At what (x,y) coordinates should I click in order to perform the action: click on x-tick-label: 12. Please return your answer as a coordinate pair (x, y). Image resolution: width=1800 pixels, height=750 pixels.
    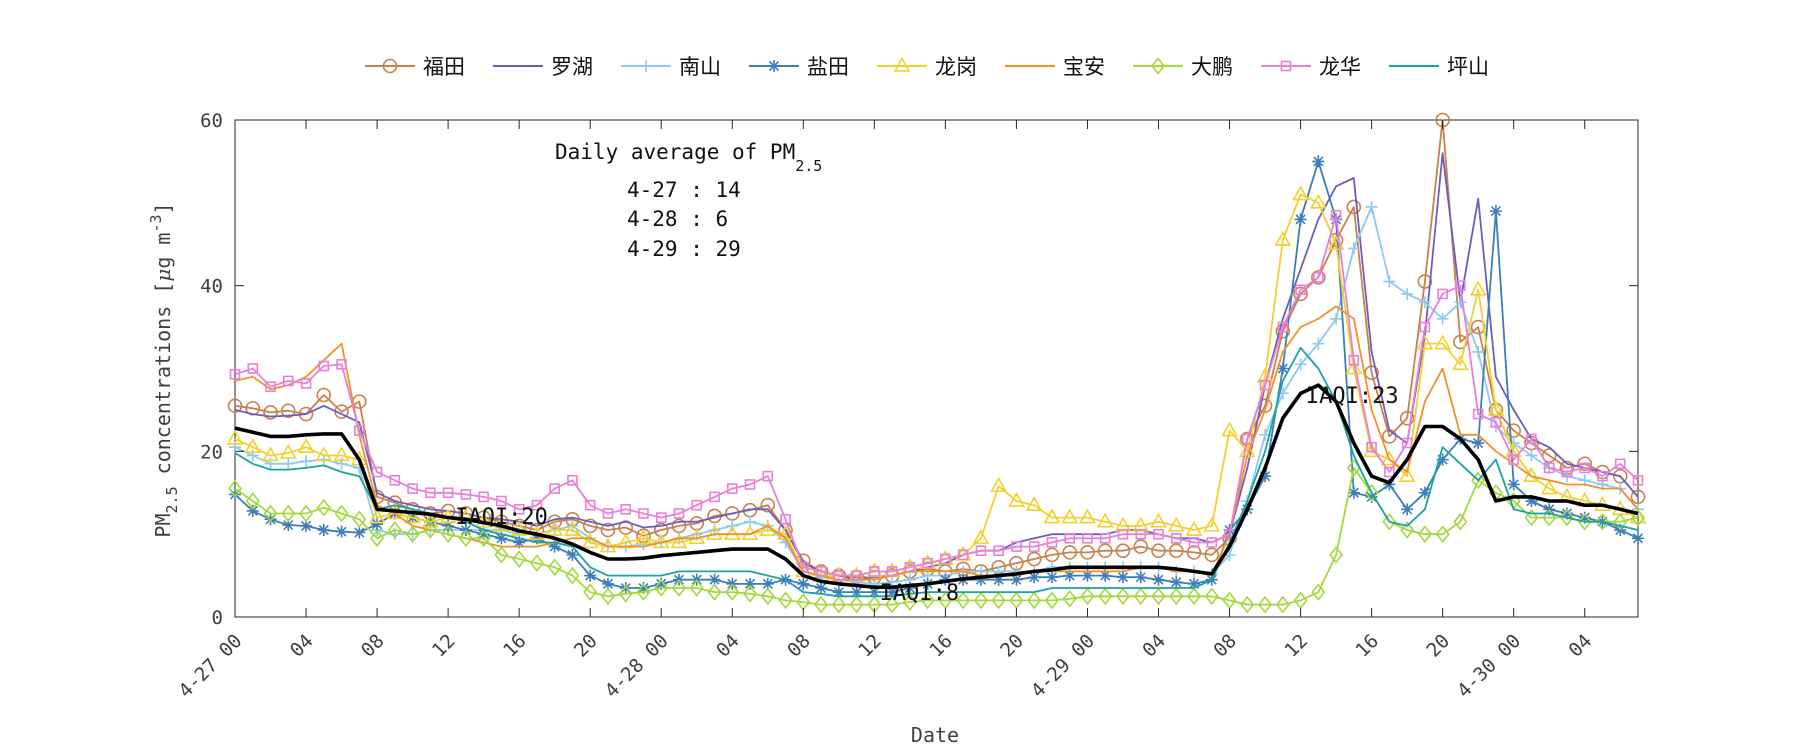
    Looking at the image, I should click on (870, 646).